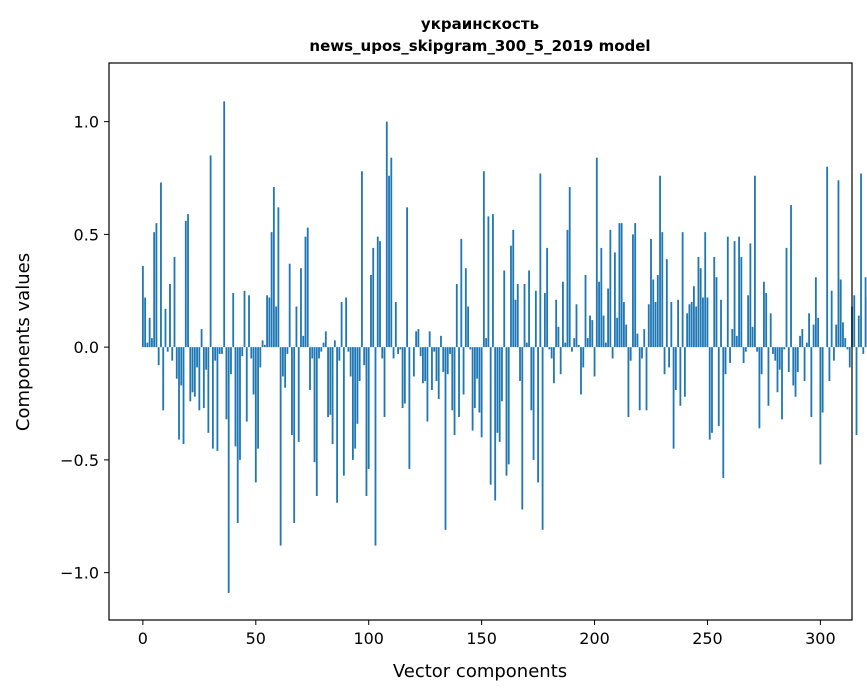  Describe the element at coordinates (487, 634) in the screenshot. I see `x-axis-ticks: 0 50 100 150 200 250 300` at that location.